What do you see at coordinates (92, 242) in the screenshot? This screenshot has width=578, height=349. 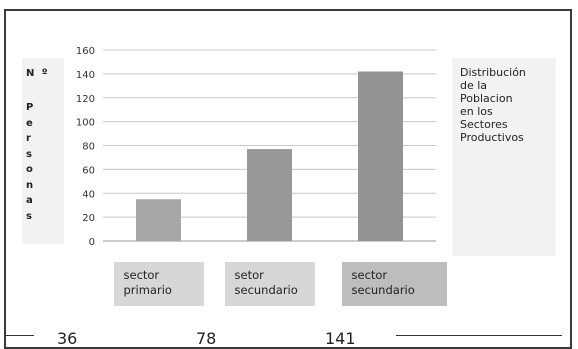 I see `y-tick-label: 0` at bounding box center [92, 242].